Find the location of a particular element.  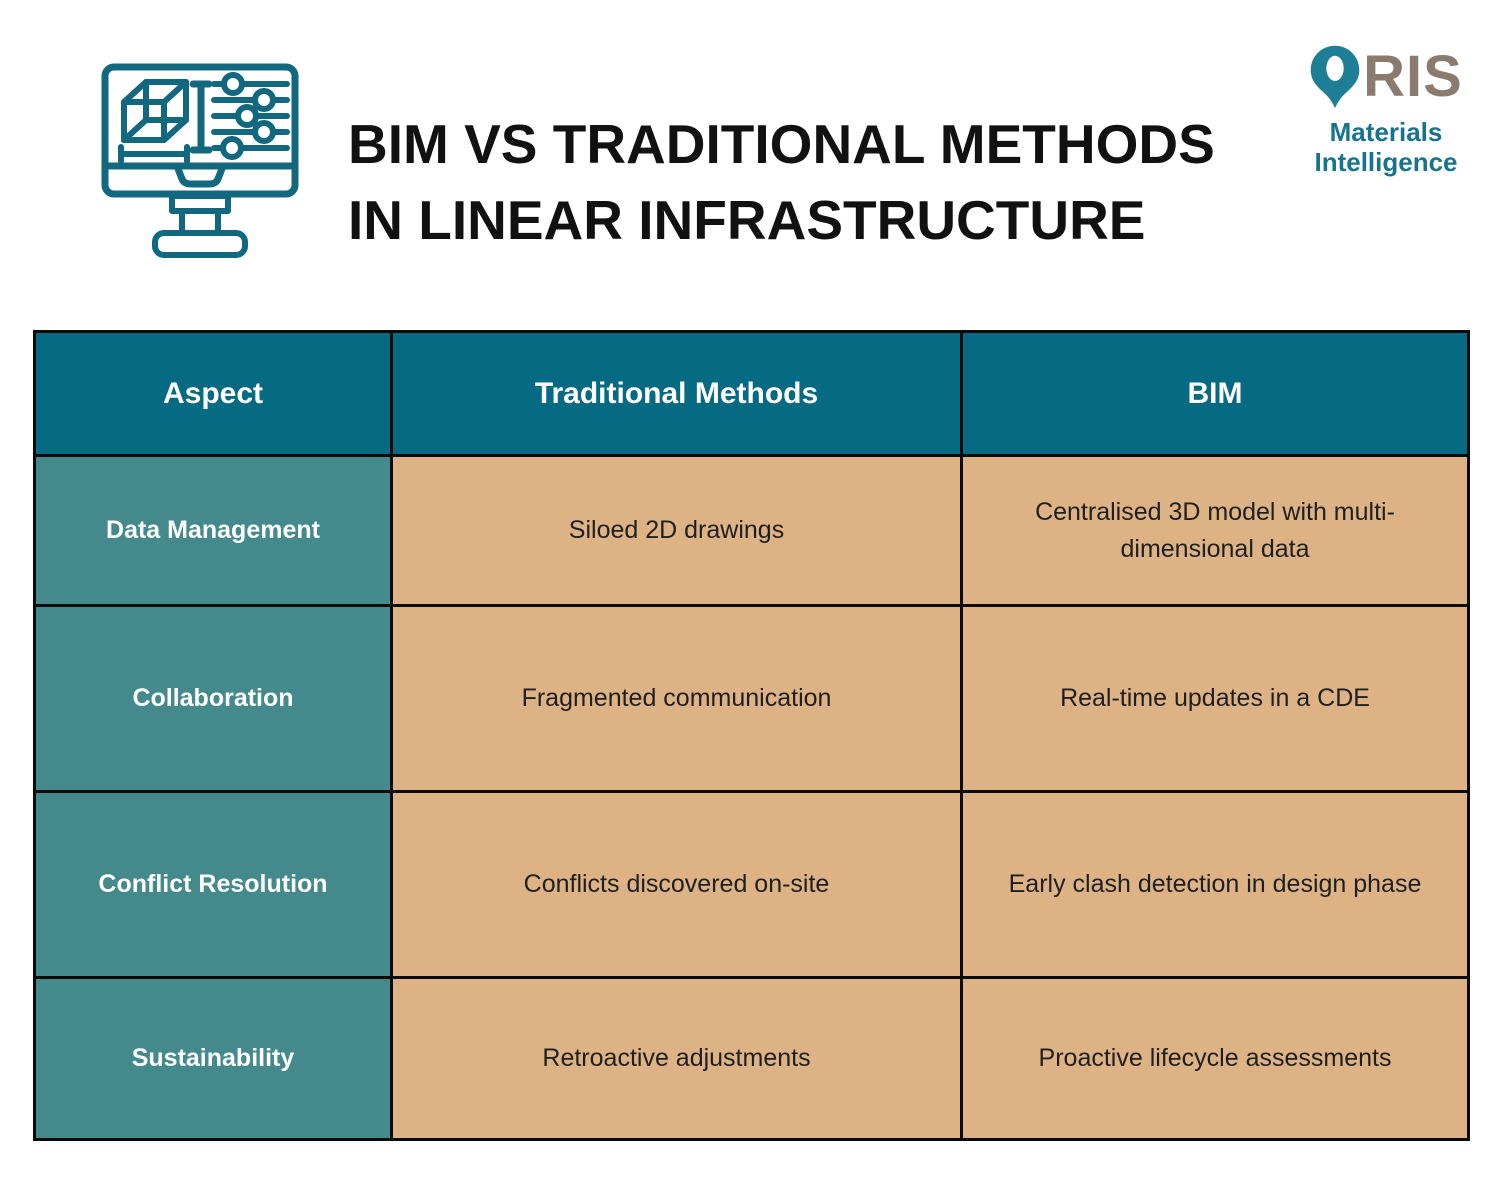

traditional-cell: Siloed 2D drawings is located at coordinates (676, 530).